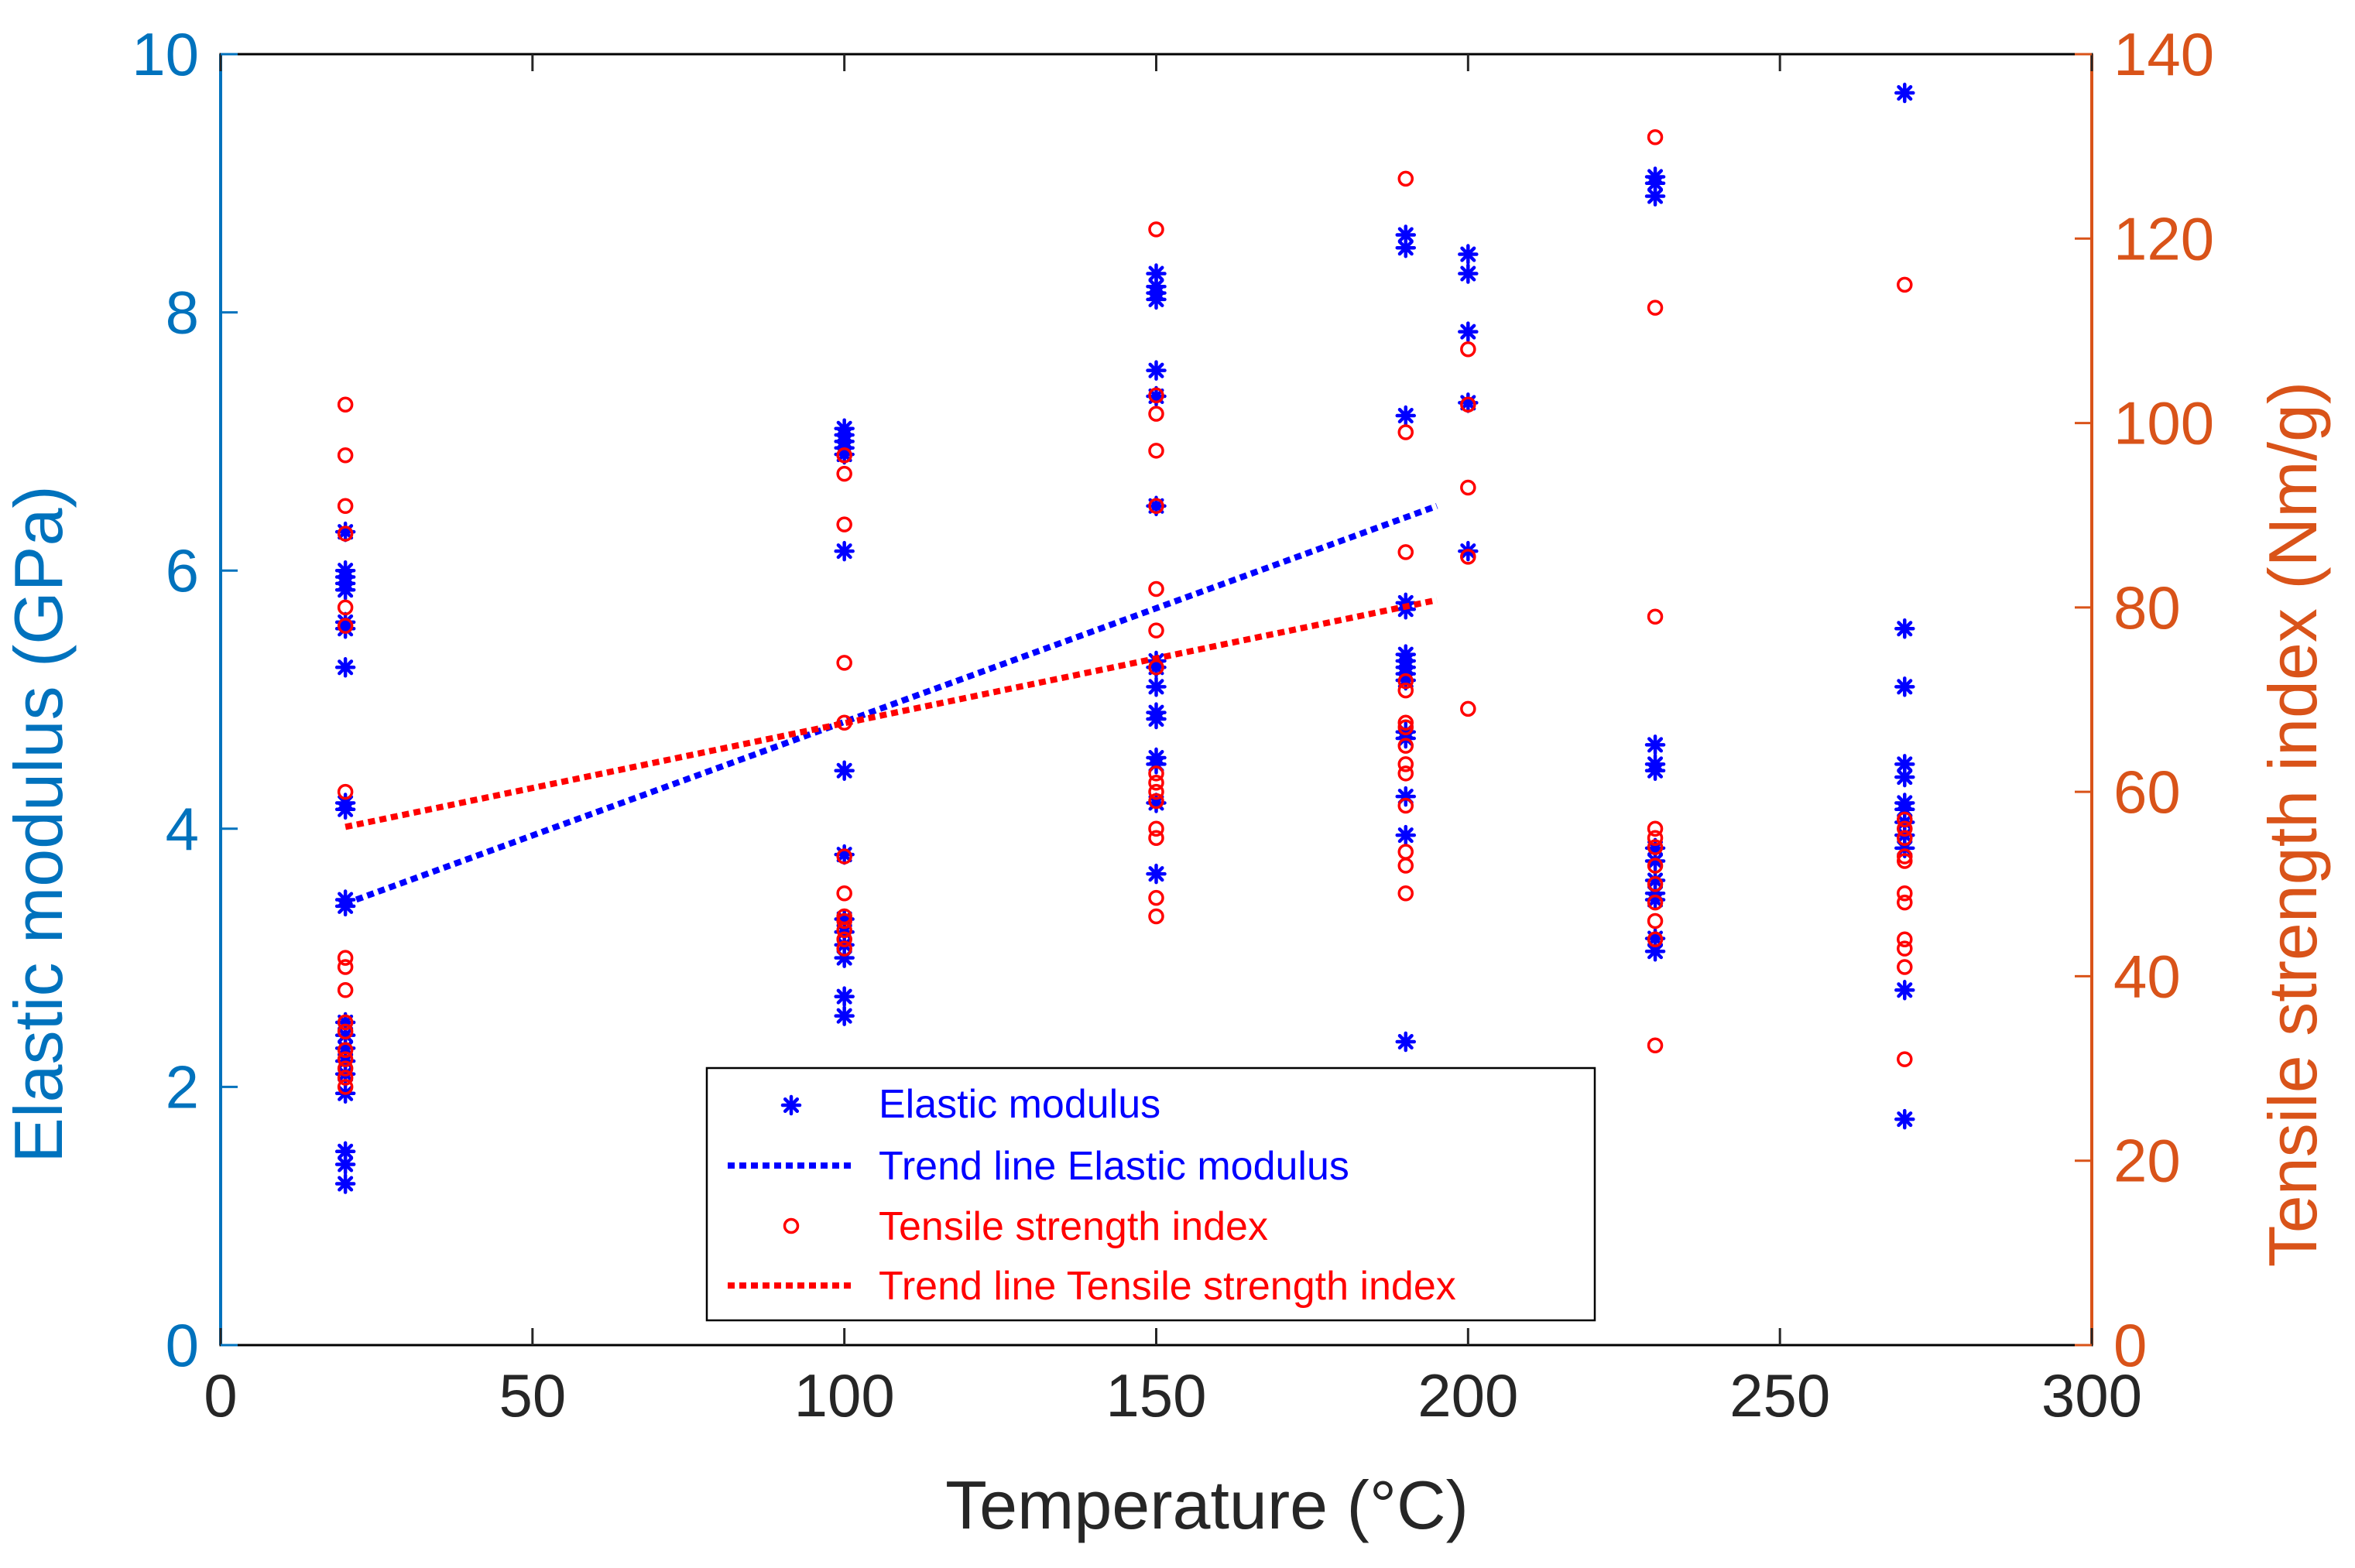  I want to click on legend-item-trend-tensile: Trend line Tensile strength index, so click(1092, 1286).